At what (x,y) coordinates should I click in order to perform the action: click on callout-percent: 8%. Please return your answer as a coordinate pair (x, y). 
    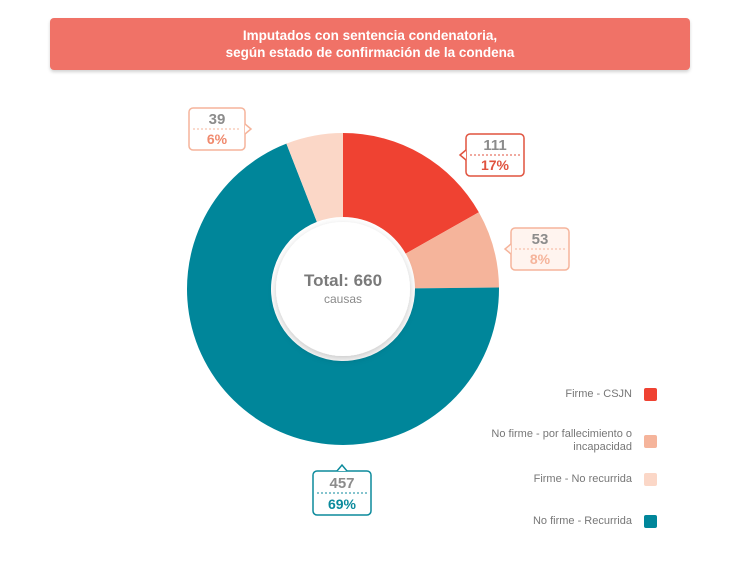
    Looking at the image, I should click on (540, 259).